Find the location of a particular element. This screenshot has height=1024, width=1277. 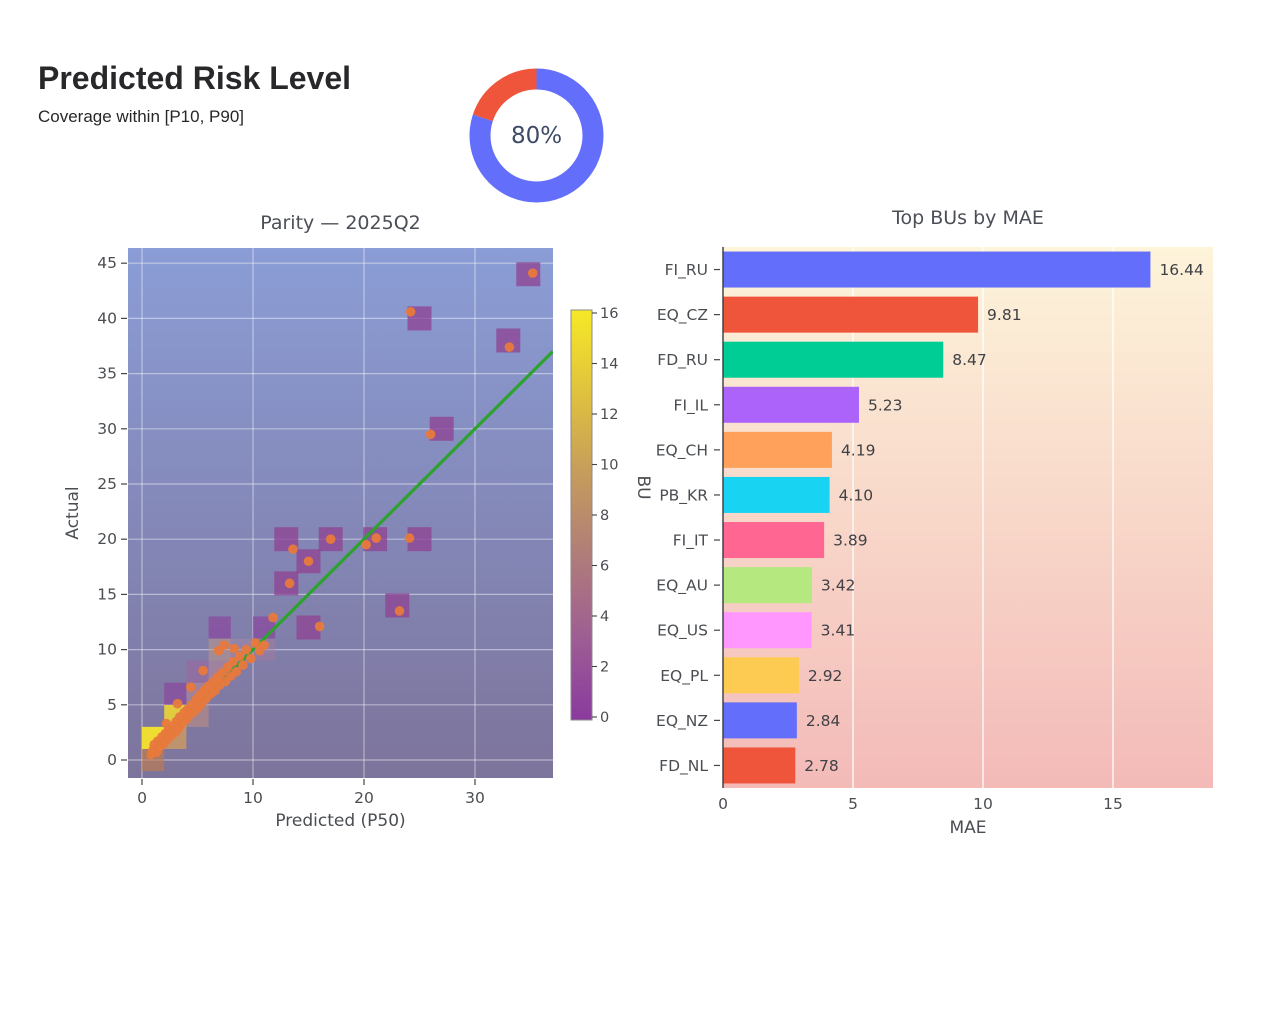

value-label: 5.23 is located at coordinates (885, 405).